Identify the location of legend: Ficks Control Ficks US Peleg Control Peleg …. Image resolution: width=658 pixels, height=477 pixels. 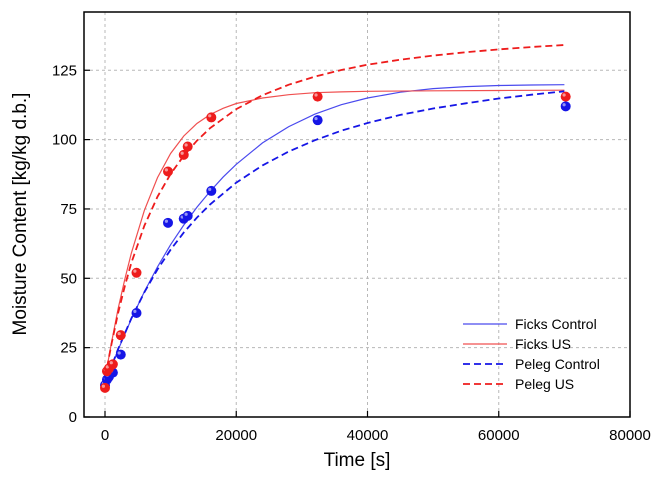
(531, 354).